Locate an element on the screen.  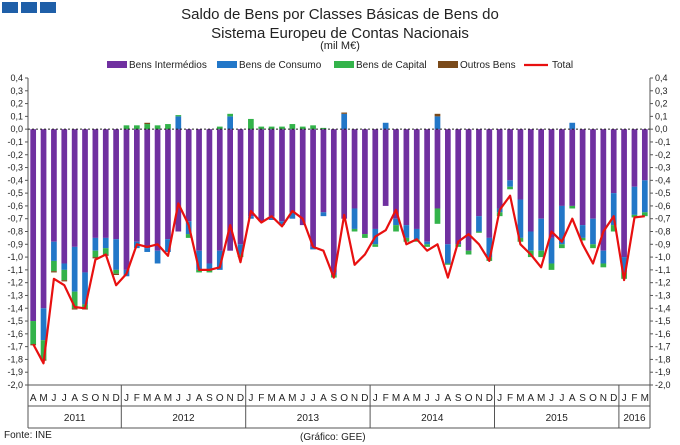
x-tick-label: N is located at coordinates (603, 398).